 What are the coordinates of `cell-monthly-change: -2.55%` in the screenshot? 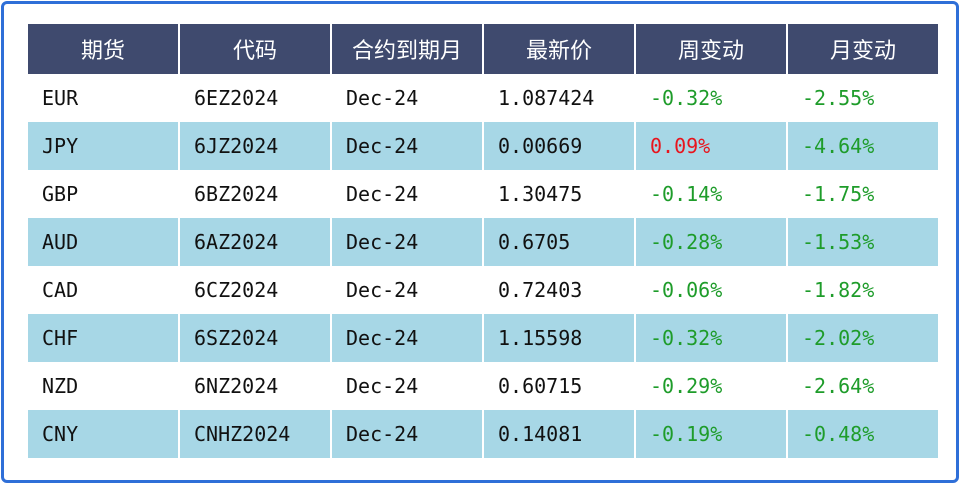 It's located at (863, 98).